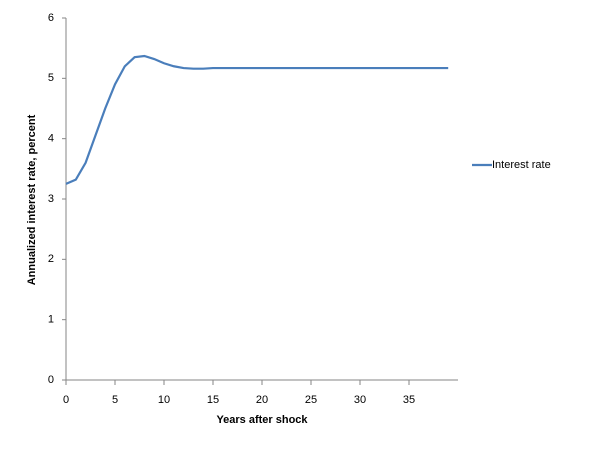 Image resolution: width=600 pixels, height=452 pixels. I want to click on y-tick-label: 2, so click(51, 259).